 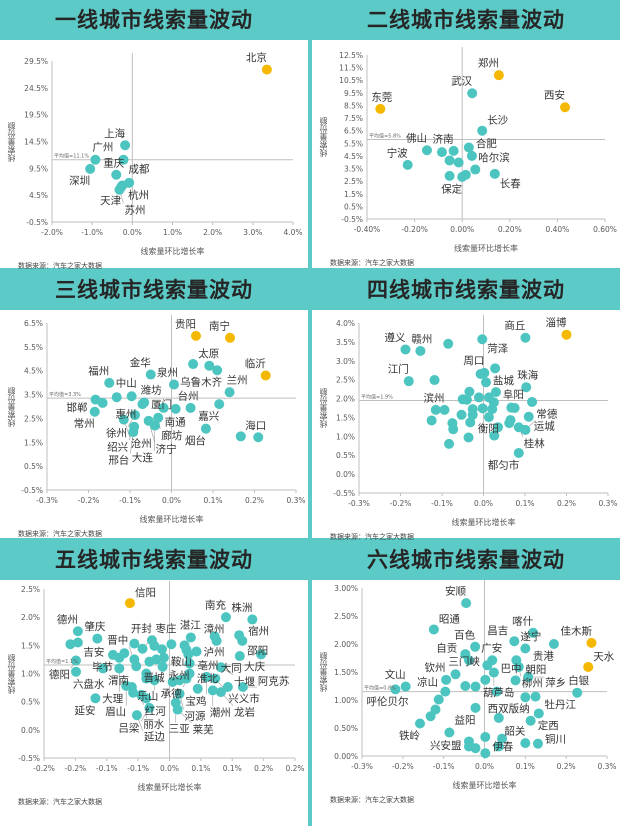 I want to click on point-label: 广州, so click(x=102, y=148).